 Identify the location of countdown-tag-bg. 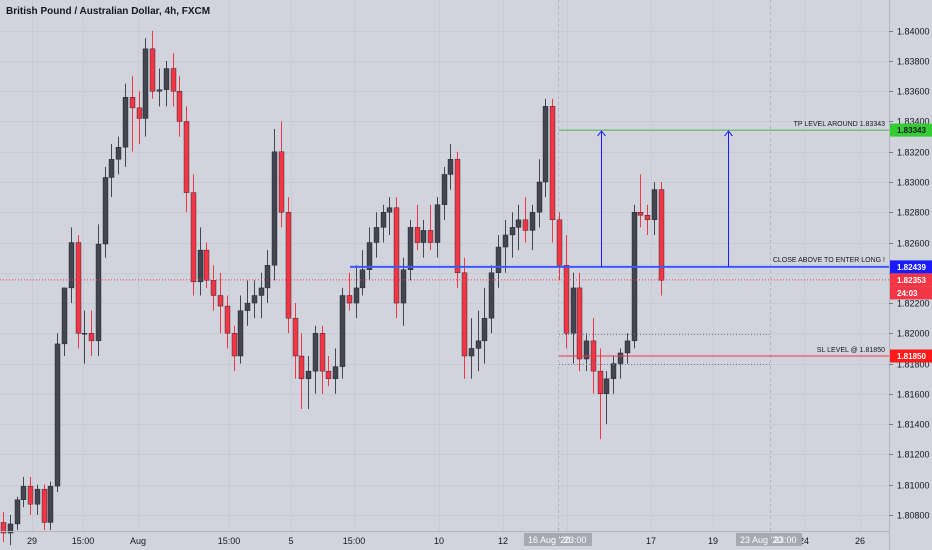
(911, 293).